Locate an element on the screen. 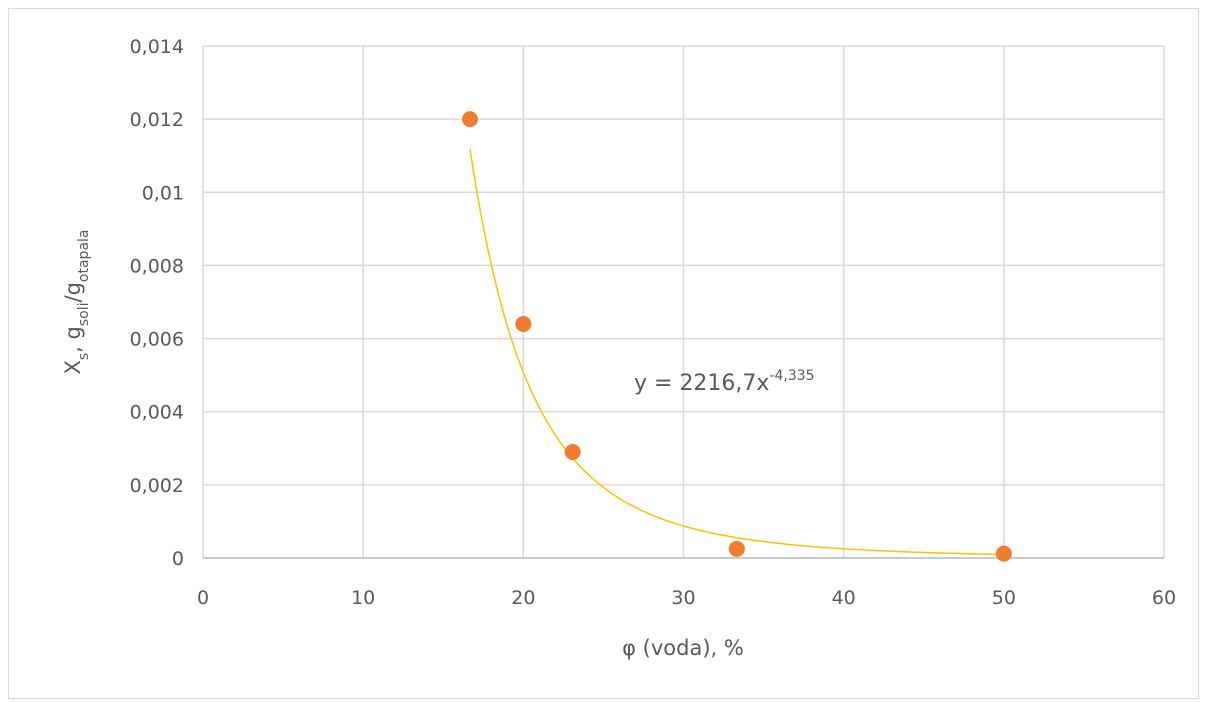  trendline-equation: y = 2216,7x-4,335 is located at coordinates (724, 382).